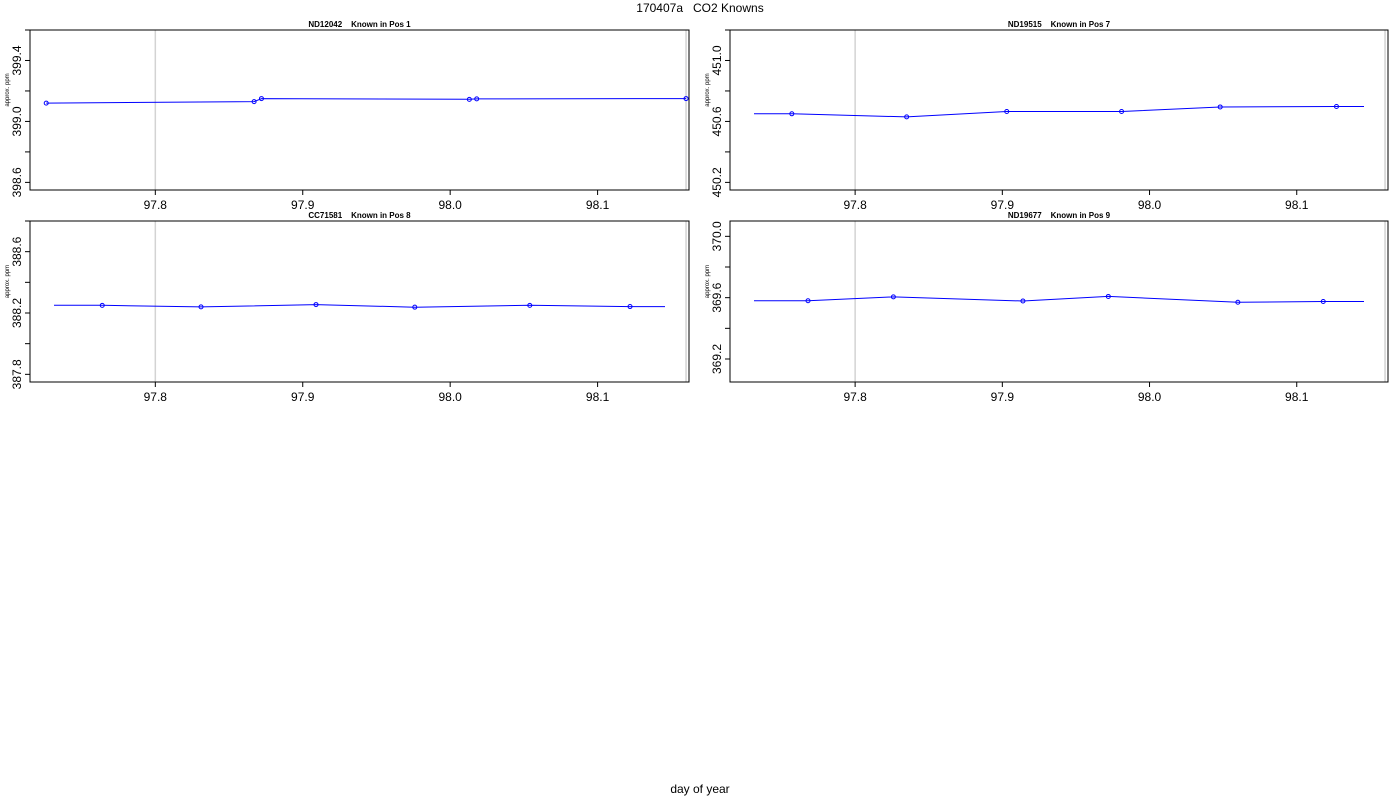 This screenshot has height=800, width=1400. I want to click on panel-title: ND19515 Known in Pos 7, so click(1059, 24).